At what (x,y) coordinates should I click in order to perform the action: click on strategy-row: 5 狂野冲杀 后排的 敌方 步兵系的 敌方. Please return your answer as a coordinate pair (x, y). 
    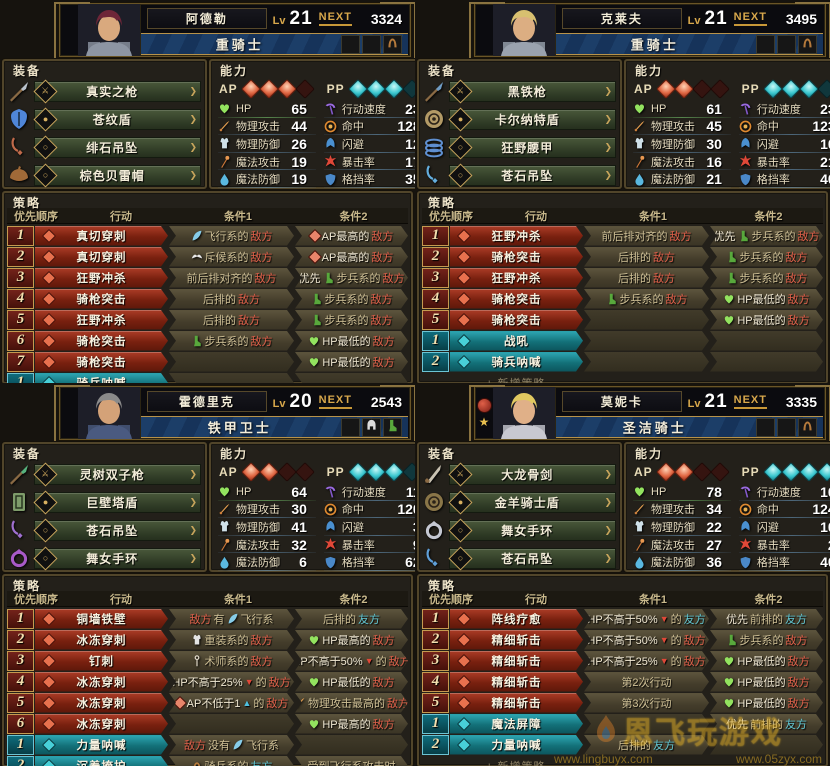
    Looking at the image, I should click on (207, 320).